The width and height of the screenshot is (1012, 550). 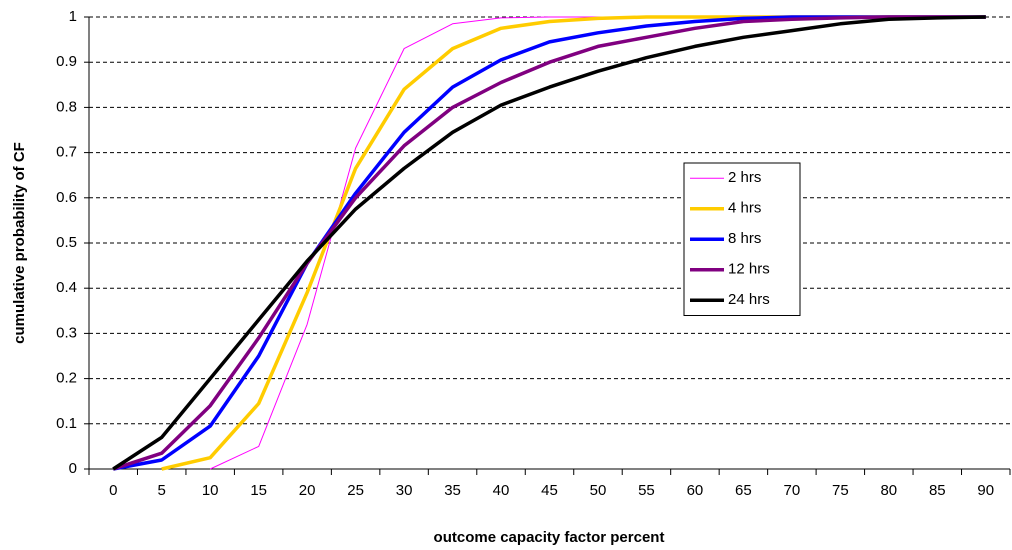 I want to click on y-axis-title: cumulative probability of CF, so click(x=19, y=243).